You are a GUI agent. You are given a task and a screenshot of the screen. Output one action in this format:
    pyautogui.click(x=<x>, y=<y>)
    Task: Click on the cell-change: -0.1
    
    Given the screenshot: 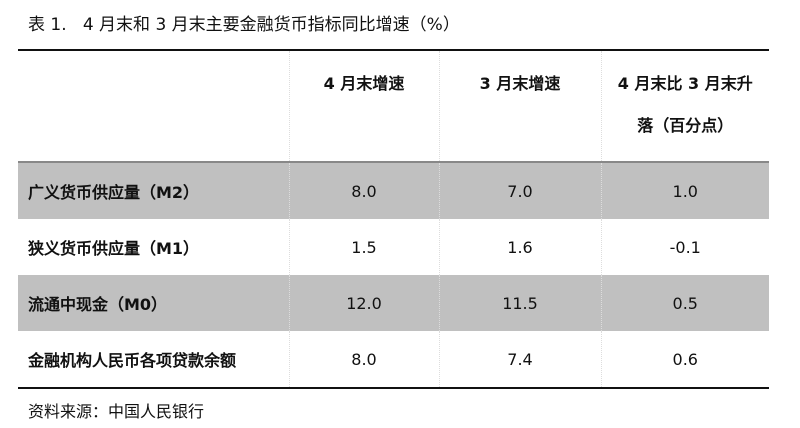 What is the action you would take?
    pyautogui.click(x=684, y=247)
    